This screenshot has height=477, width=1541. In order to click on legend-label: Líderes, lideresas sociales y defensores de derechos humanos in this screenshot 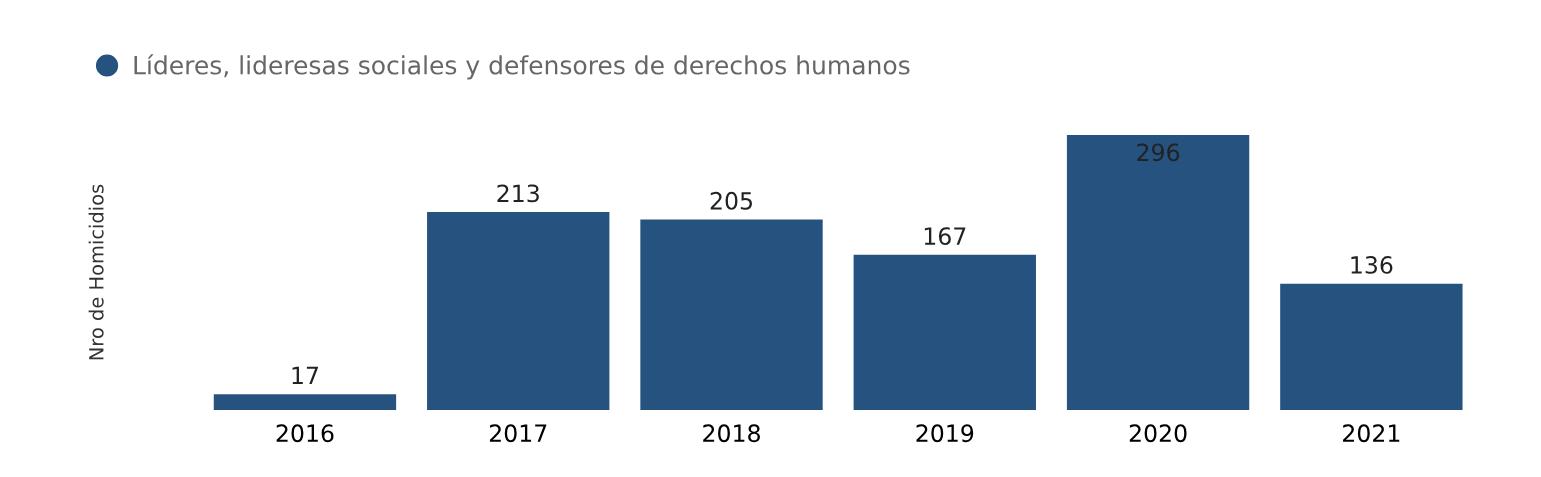, I will do `click(522, 67)`.